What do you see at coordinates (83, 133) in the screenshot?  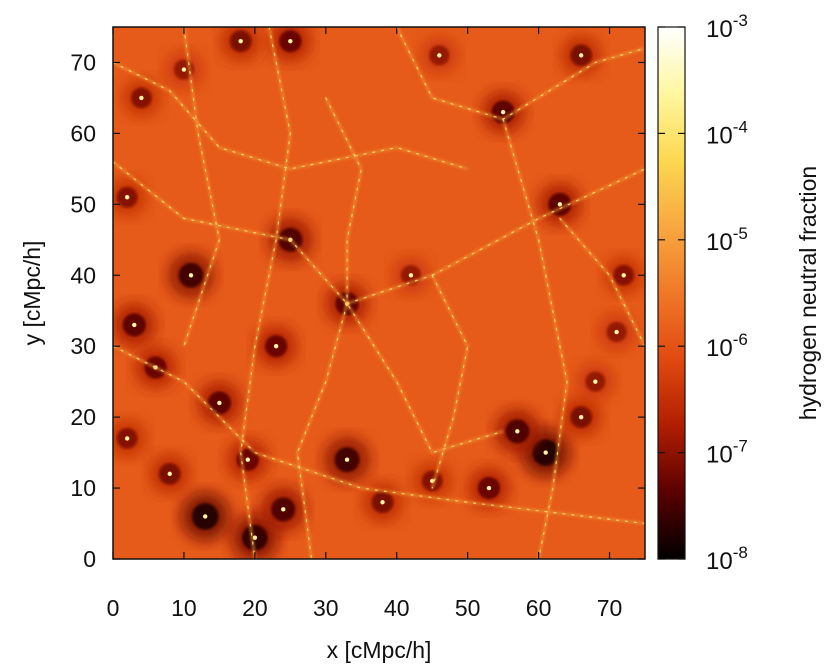 I see `y-tick-label: 60` at bounding box center [83, 133].